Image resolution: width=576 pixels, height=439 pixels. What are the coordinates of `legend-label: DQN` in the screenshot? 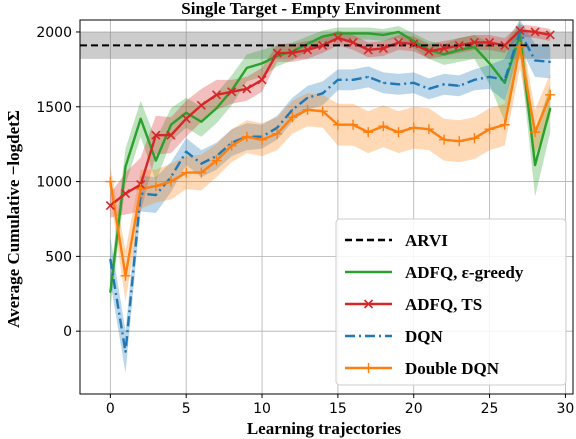 It's located at (424, 336).